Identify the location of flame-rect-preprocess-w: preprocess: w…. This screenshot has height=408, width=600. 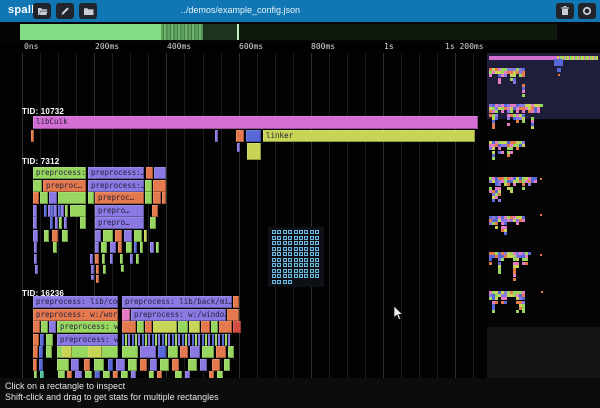
(87, 339).